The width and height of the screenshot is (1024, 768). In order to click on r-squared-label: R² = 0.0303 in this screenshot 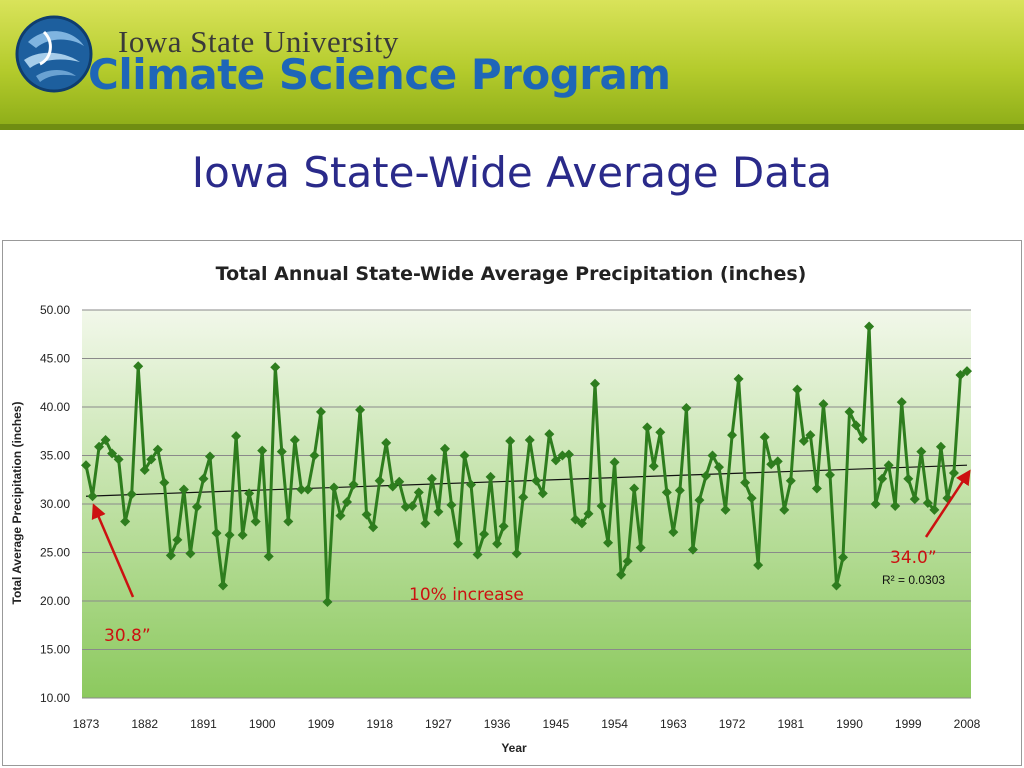, I will do `click(913, 580)`.